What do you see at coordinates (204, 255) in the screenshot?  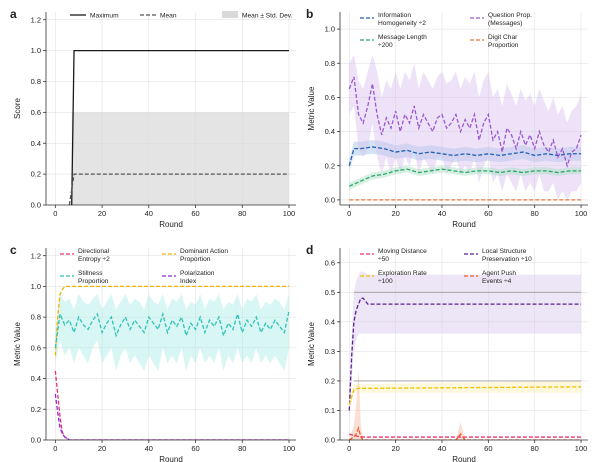 I see `legend-label: Dominant Action Proportion` at bounding box center [204, 255].